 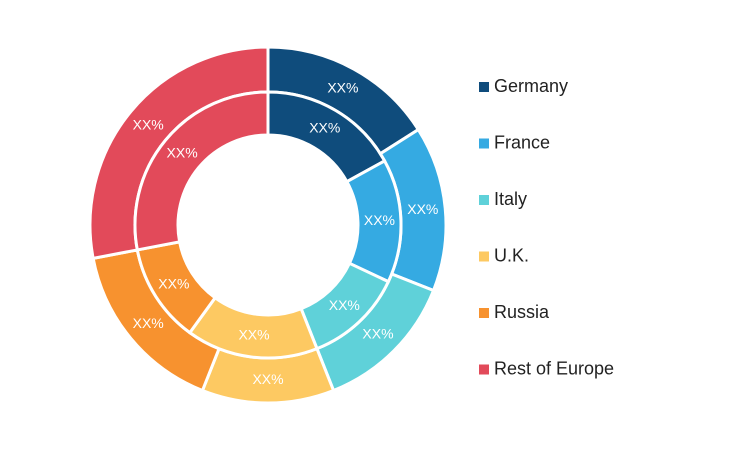 I want to click on legend-label: France, so click(x=522, y=142).